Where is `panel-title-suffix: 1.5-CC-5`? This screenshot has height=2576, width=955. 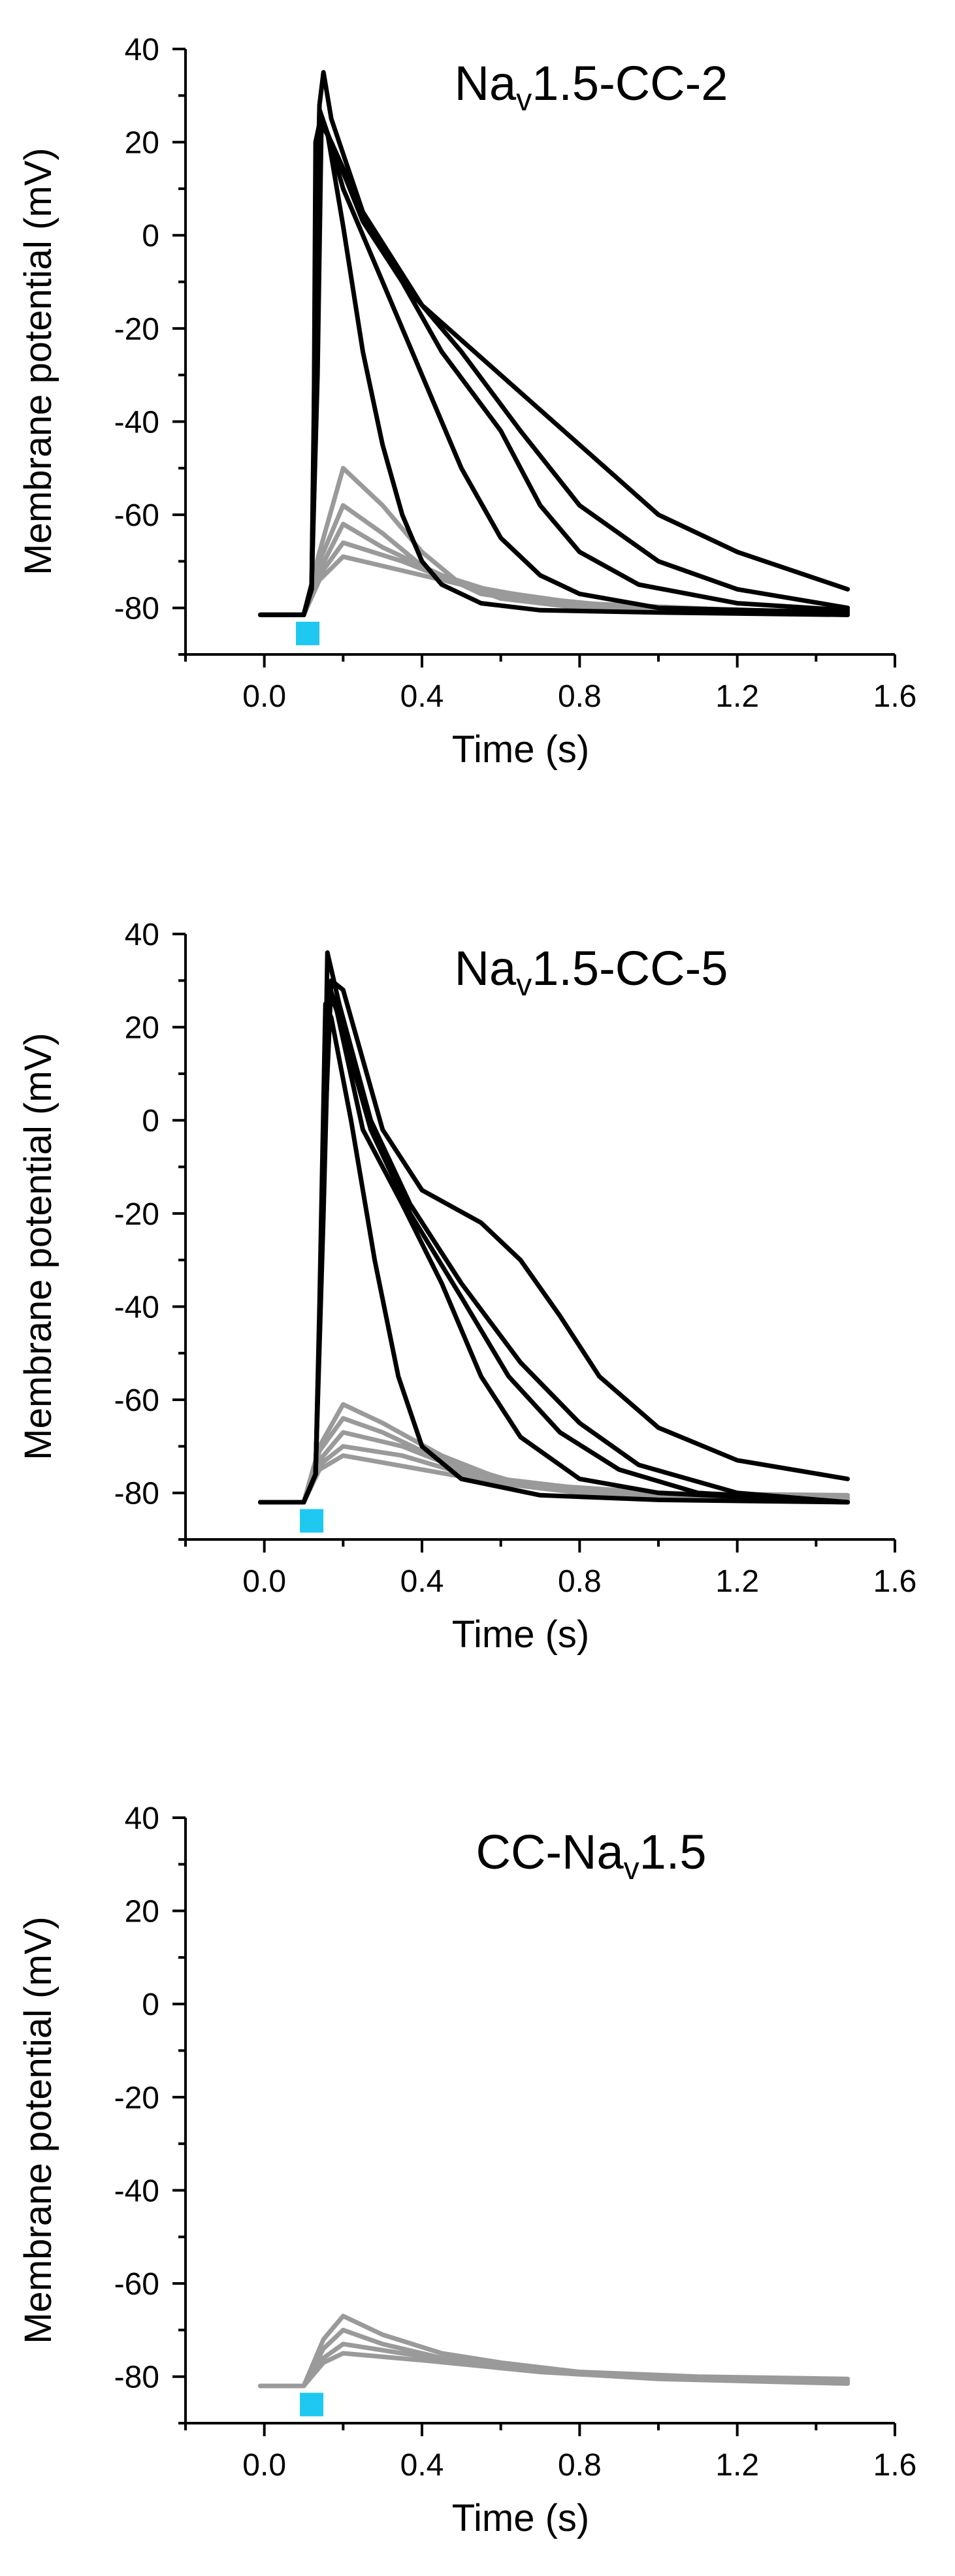
panel-title-suffix: 1.5-CC-5 is located at coordinates (630, 968).